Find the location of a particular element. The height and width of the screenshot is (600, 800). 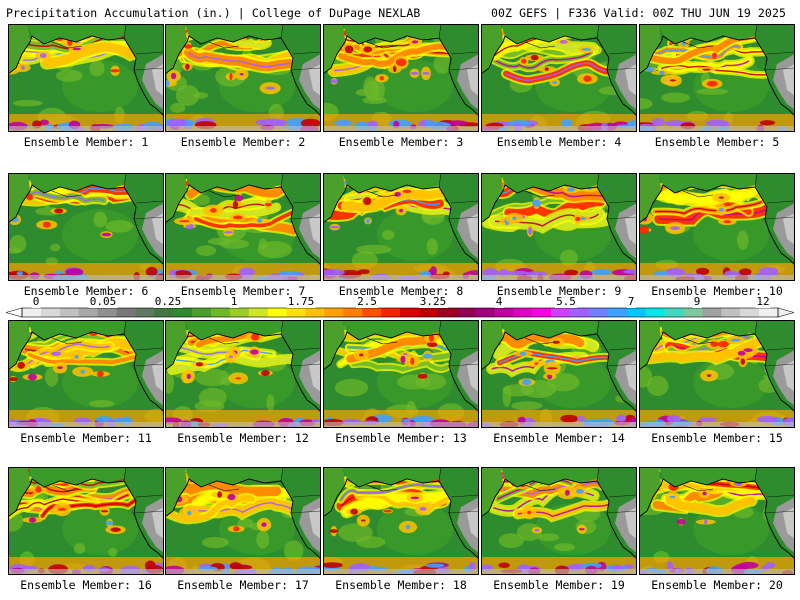

precipitation-colorbar is located at coordinates (400, 312).